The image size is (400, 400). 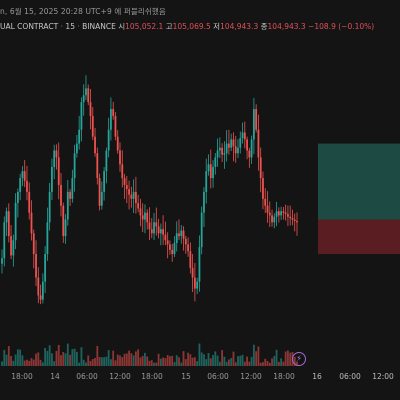 I want to click on interval-label: 15, so click(x=70, y=26).